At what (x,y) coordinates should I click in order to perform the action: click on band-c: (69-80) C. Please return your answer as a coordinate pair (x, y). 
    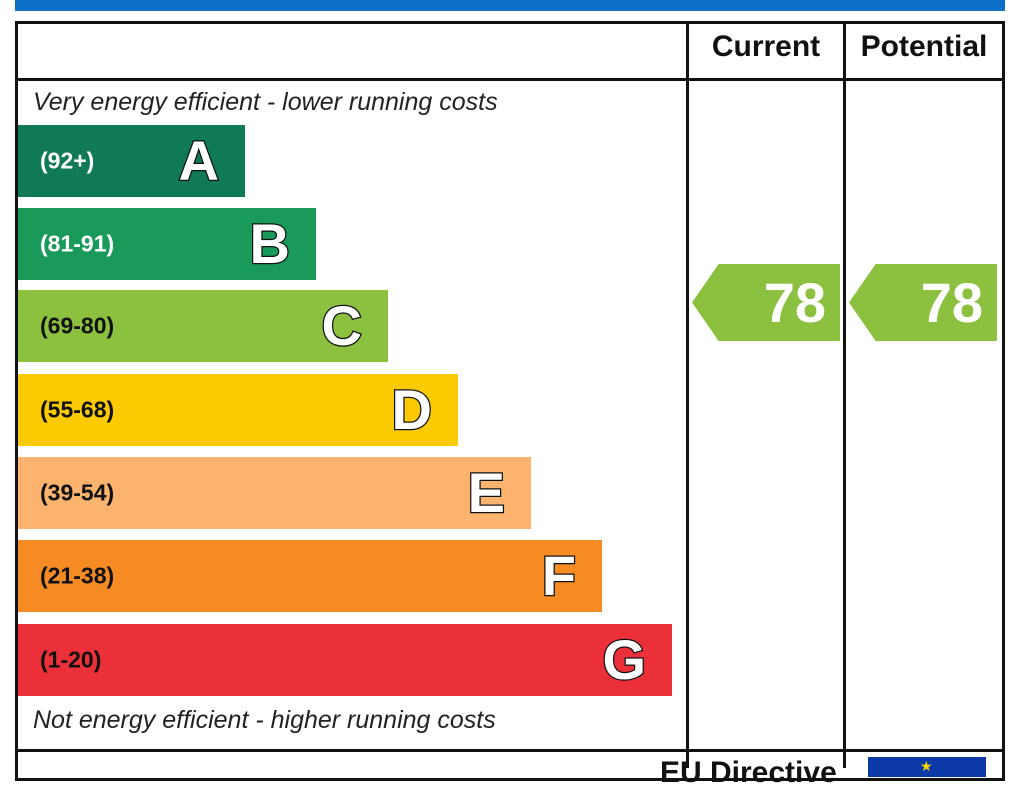
    Looking at the image, I should click on (203, 326).